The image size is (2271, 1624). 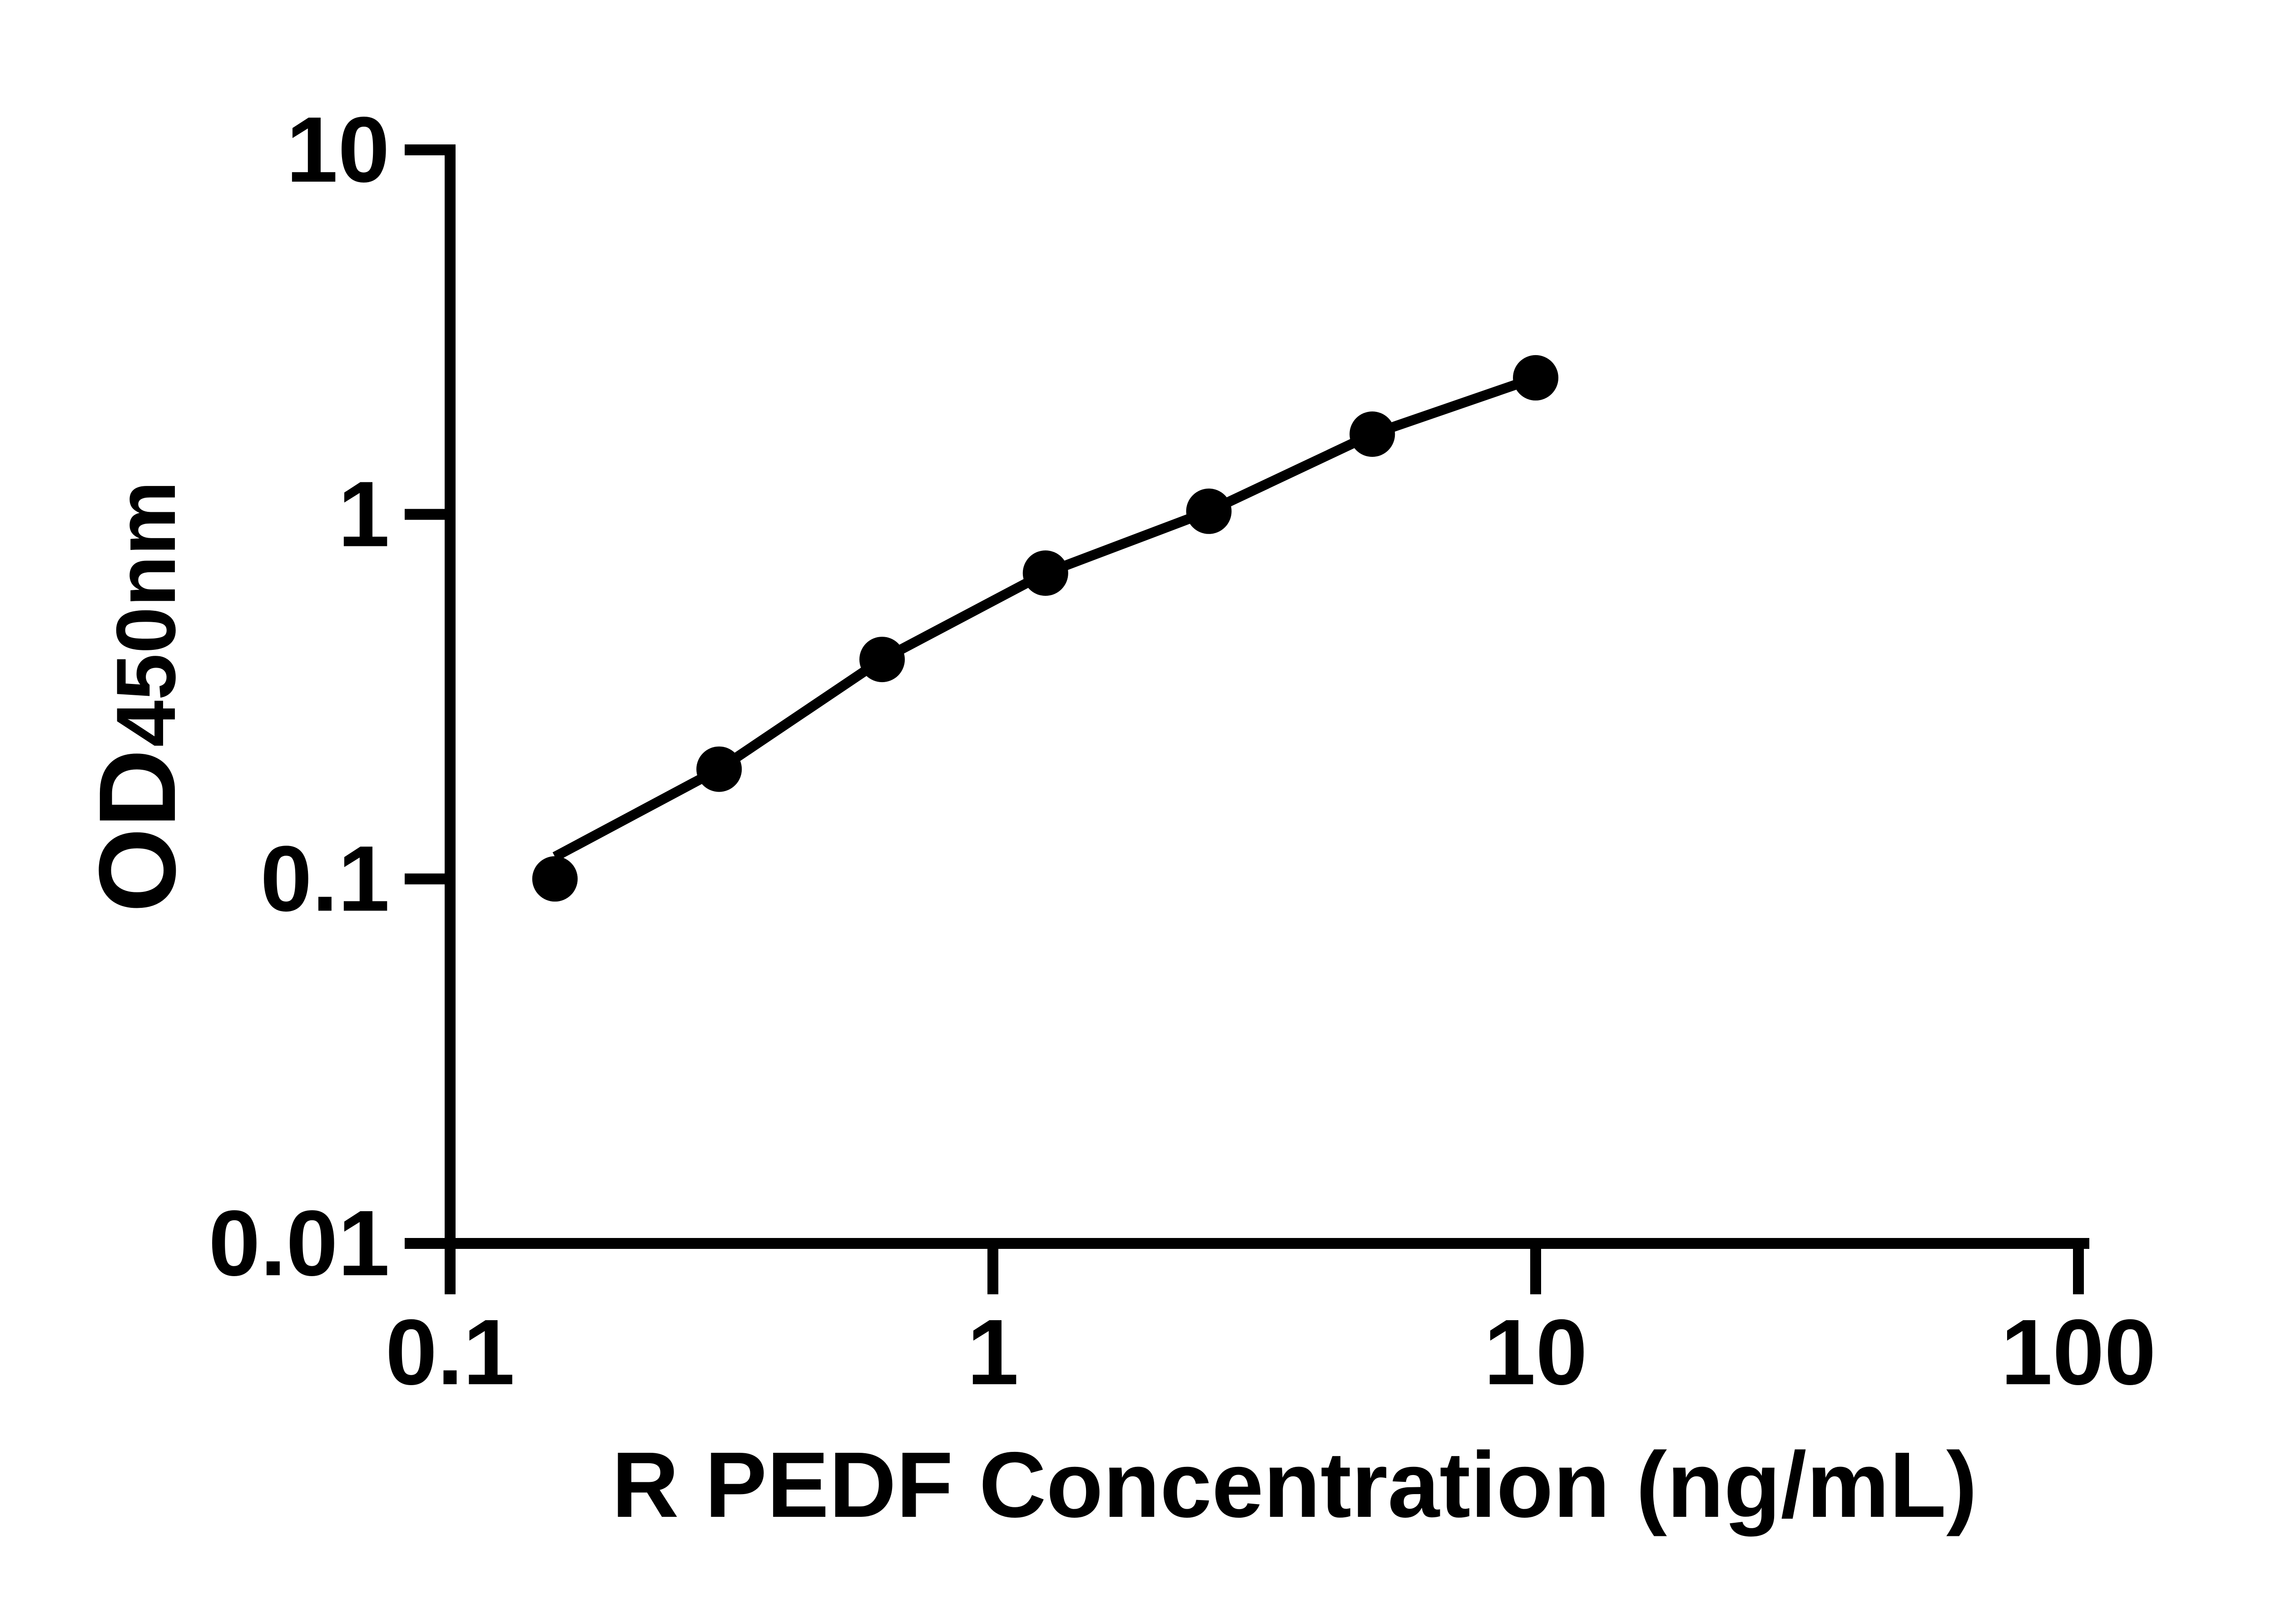 I want to click on x-axis-ticks, so click(x=1264, y=1268).